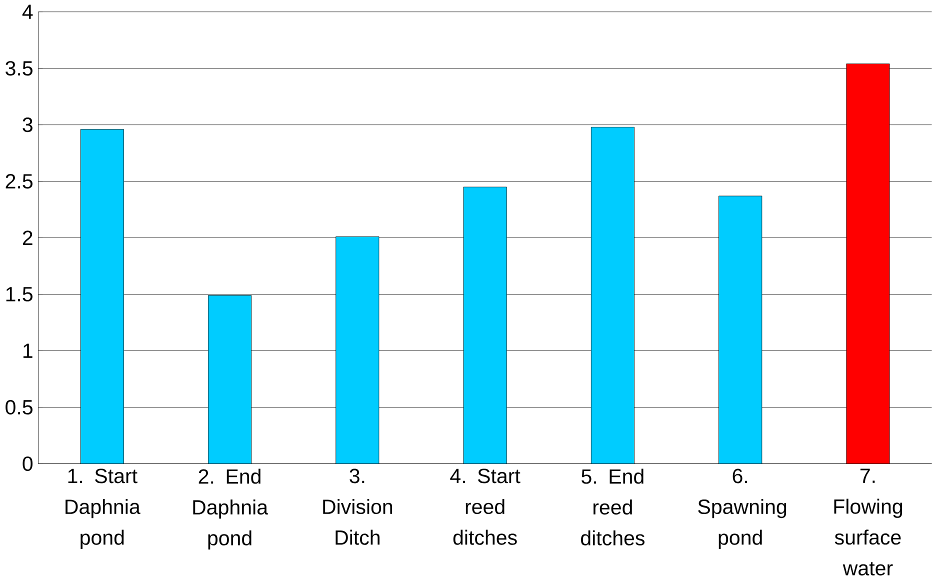  Describe the element at coordinates (19, 181) in the screenshot. I see `y-tick-label: 2.5` at that location.